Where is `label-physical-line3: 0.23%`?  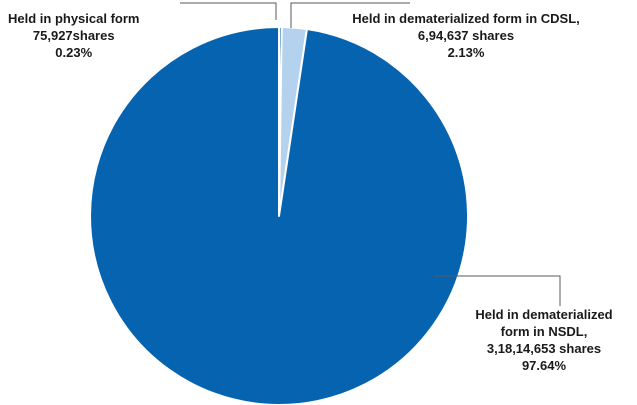 label-physical-line3: 0.23% is located at coordinates (74, 52).